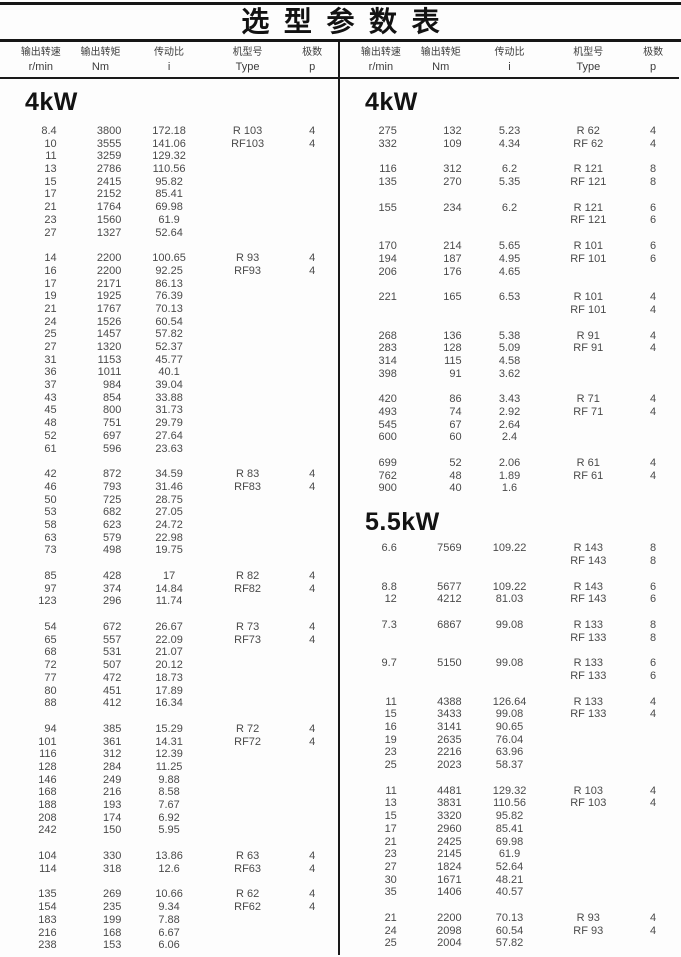  Describe the element at coordinates (509, 412) in the screenshot. I see `ratio-cell: 2.92` at that location.